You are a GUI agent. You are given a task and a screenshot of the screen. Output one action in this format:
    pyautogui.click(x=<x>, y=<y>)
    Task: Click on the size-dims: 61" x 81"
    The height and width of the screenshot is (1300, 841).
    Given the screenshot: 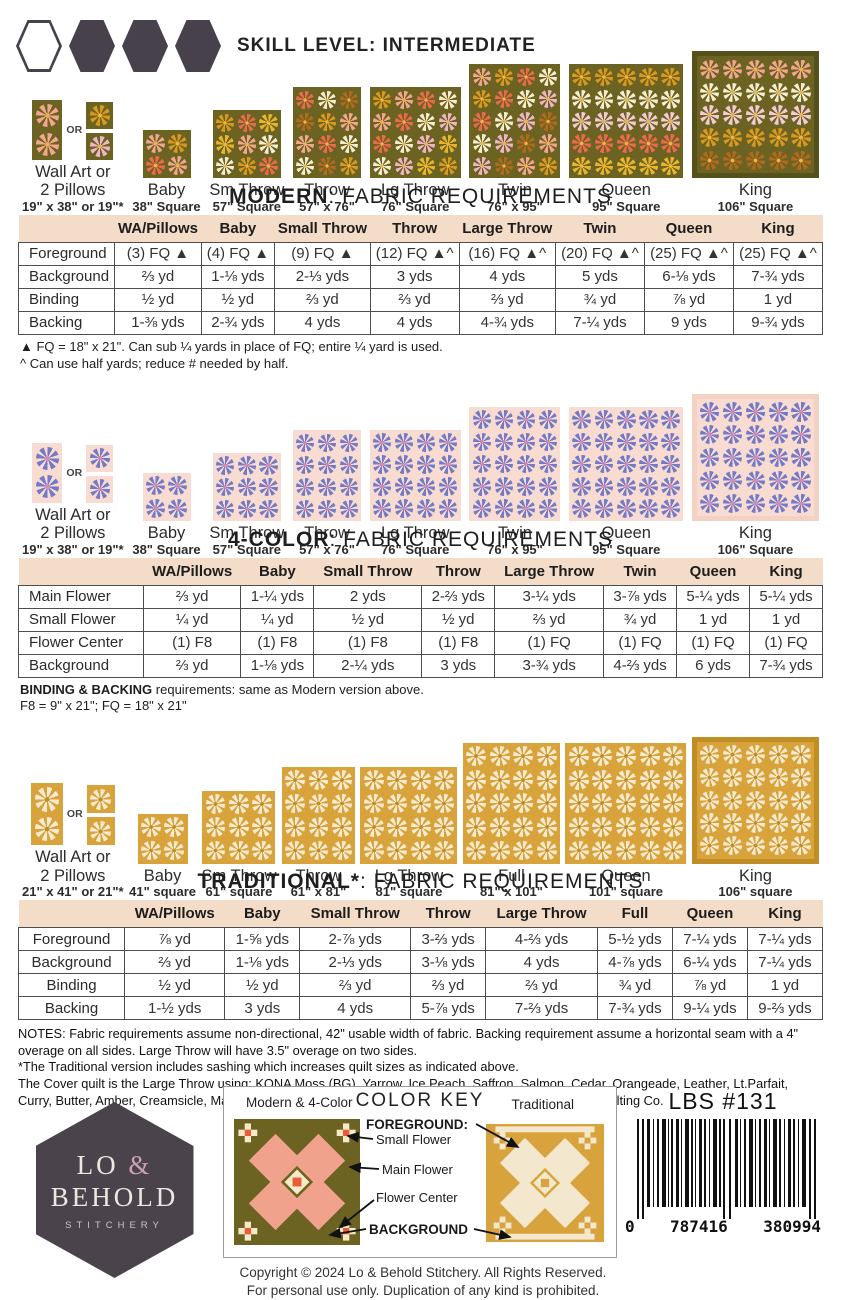 What is the action you would take?
    pyautogui.click(x=318, y=892)
    